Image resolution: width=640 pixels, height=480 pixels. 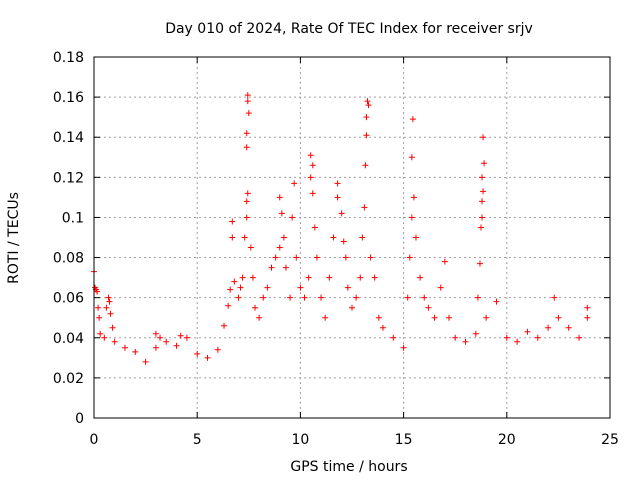 I want to click on x-tick-label: 15, so click(x=404, y=440).